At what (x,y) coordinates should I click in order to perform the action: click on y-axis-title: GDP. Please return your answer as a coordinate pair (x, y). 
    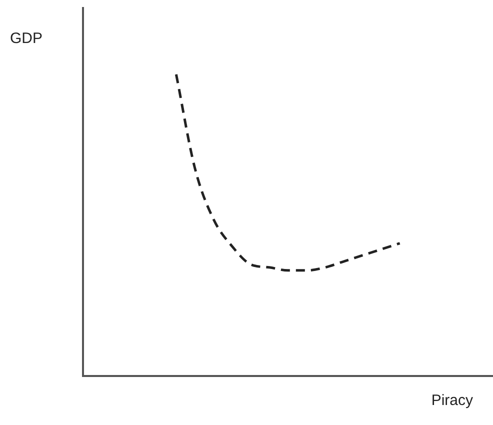
    Looking at the image, I should click on (26, 38).